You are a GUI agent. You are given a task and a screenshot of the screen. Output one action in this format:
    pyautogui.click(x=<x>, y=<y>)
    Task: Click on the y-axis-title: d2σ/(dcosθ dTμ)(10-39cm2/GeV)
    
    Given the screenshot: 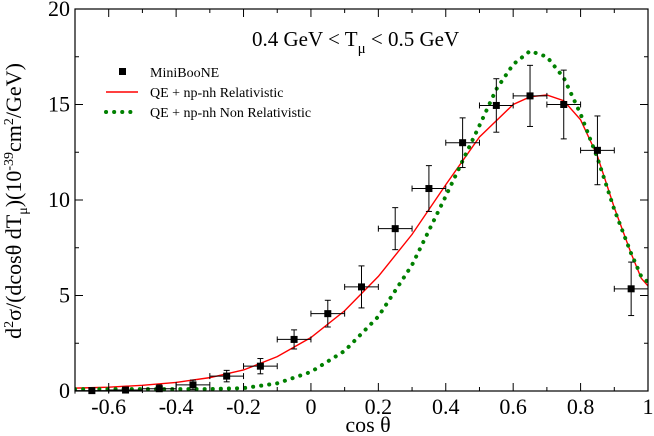 What is the action you would take?
    pyautogui.click(x=16, y=201)
    